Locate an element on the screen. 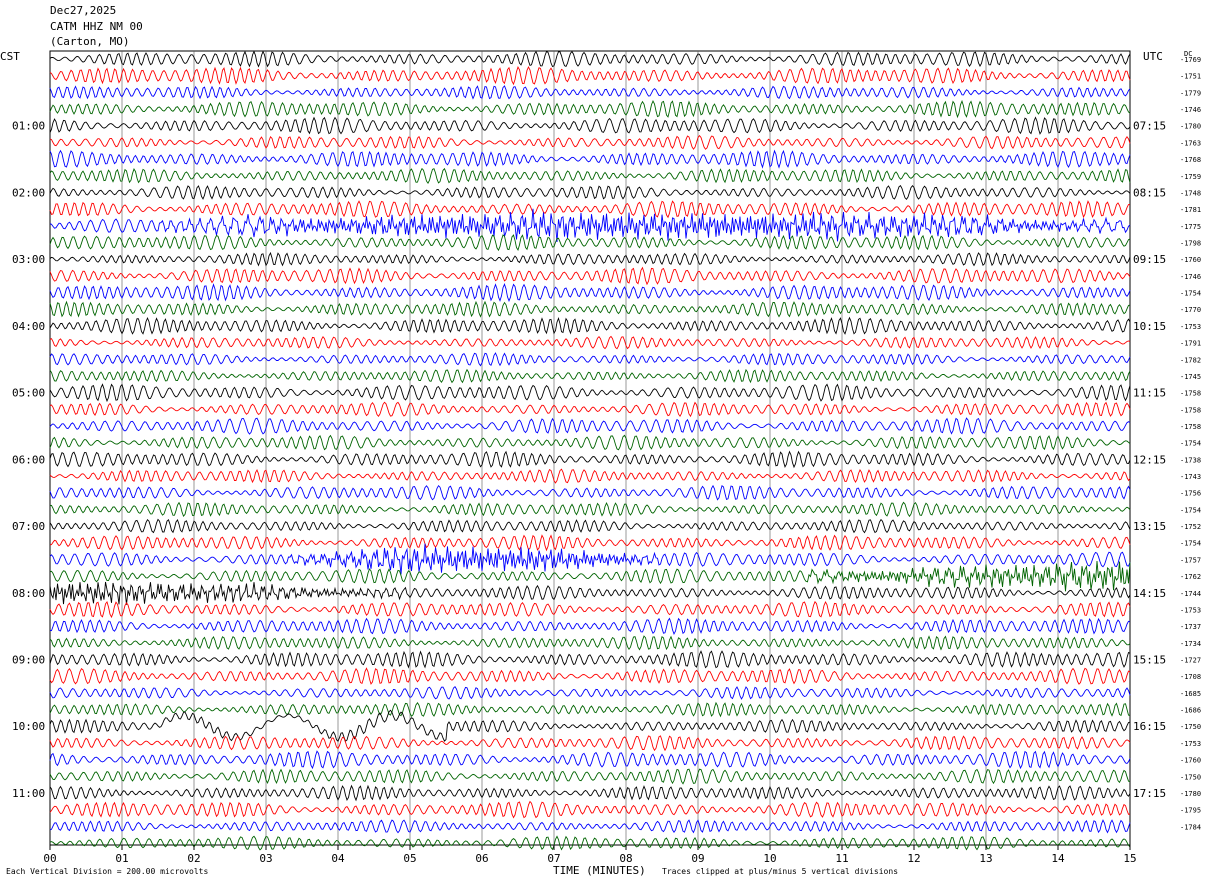 The height and width of the screenshot is (886, 1210). dc-offset-value: -1756 is located at coordinates (1190, 494).